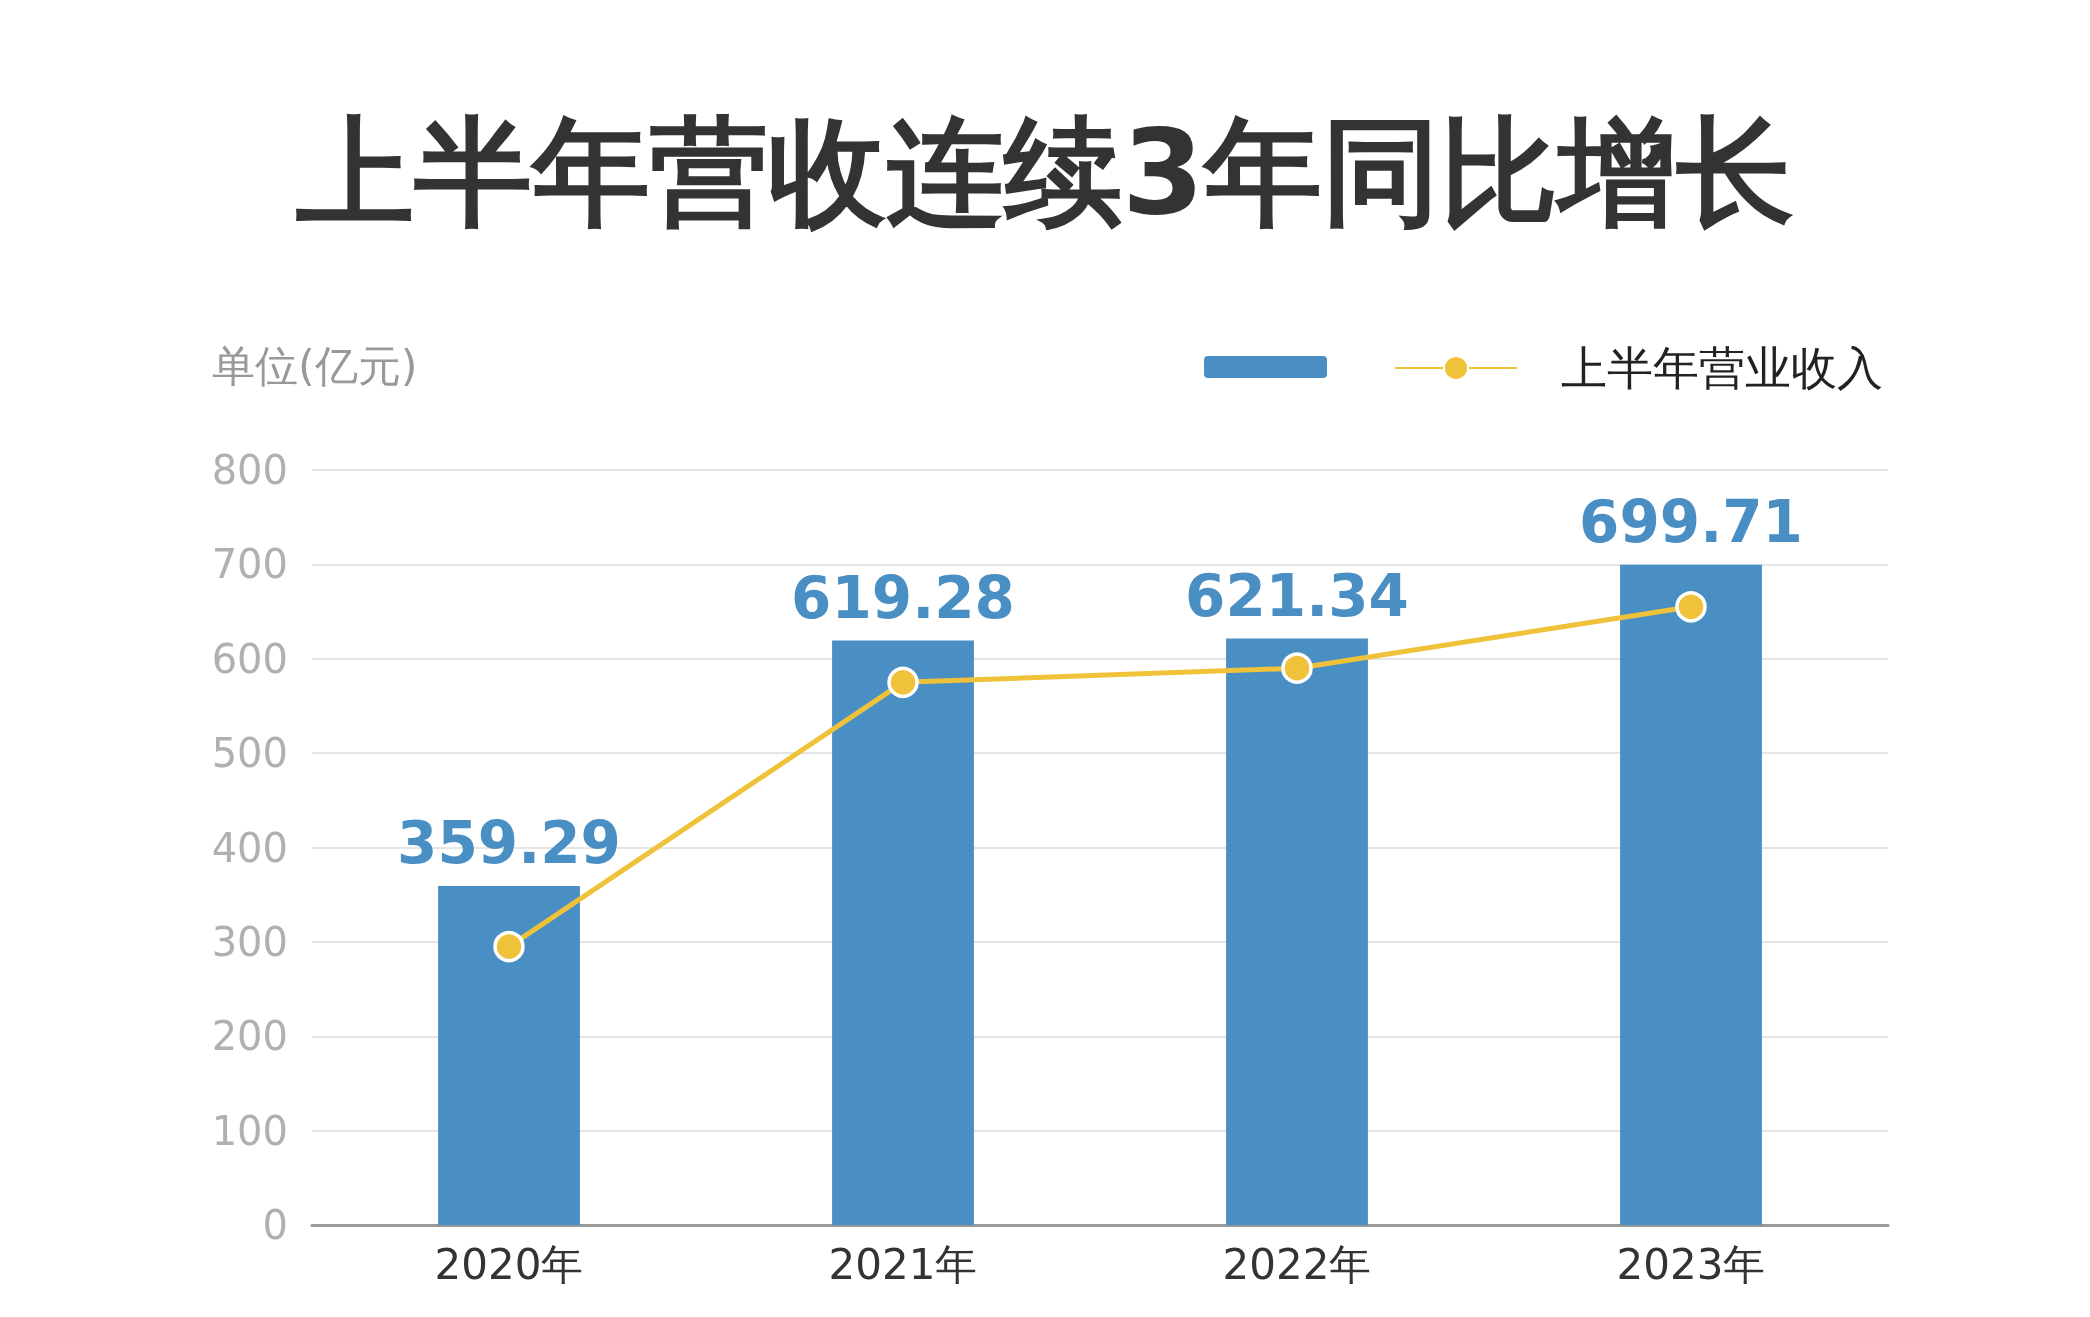 The height and width of the screenshot is (1317, 2090). What do you see at coordinates (249, 658) in the screenshot?
I see `y-tick-label: 600` at bounding box center [249, 658].